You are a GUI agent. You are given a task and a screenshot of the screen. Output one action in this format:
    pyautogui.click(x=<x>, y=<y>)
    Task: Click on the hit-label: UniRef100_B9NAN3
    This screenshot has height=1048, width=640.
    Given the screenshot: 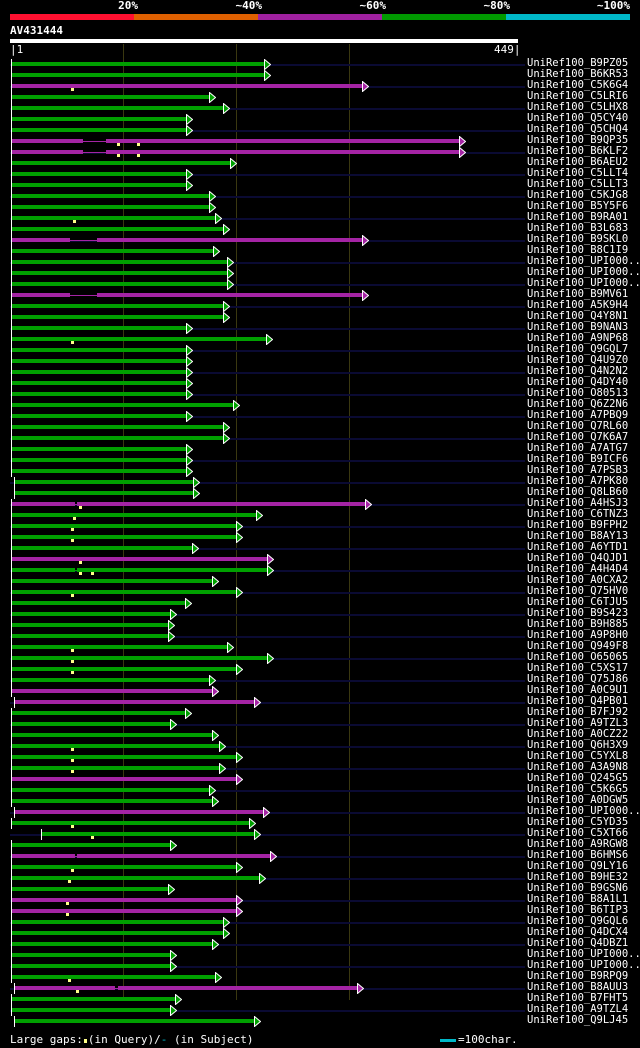 What is the action you would take?
    pyautogui.click(x=578, y=327)
    